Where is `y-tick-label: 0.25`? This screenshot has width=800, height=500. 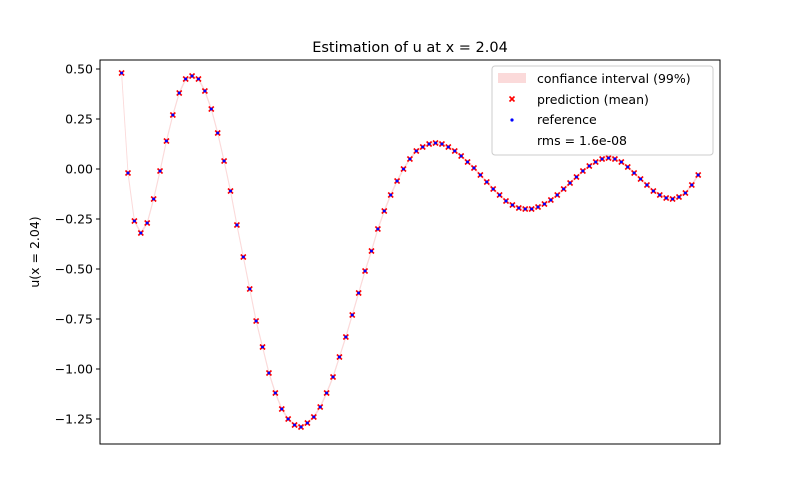
y-tick-label: 0.25 is located at coordinates (79, 119).